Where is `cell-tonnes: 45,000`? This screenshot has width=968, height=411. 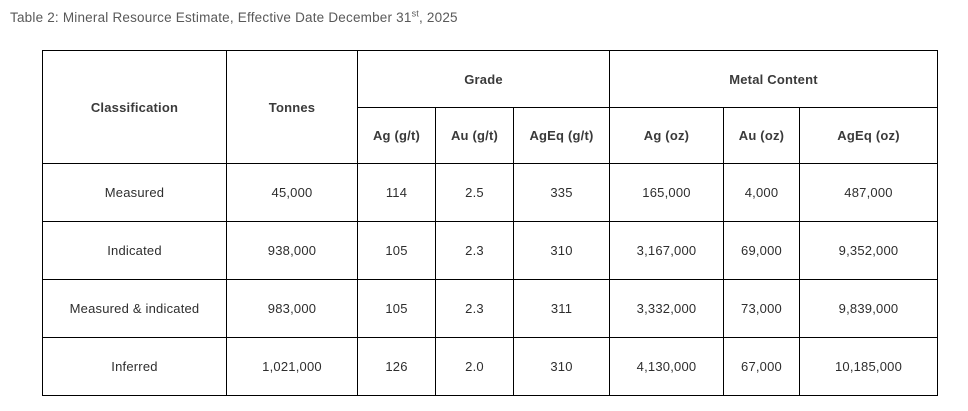 cell-tonnes: 45,000 is located at coordinates (292, 192).